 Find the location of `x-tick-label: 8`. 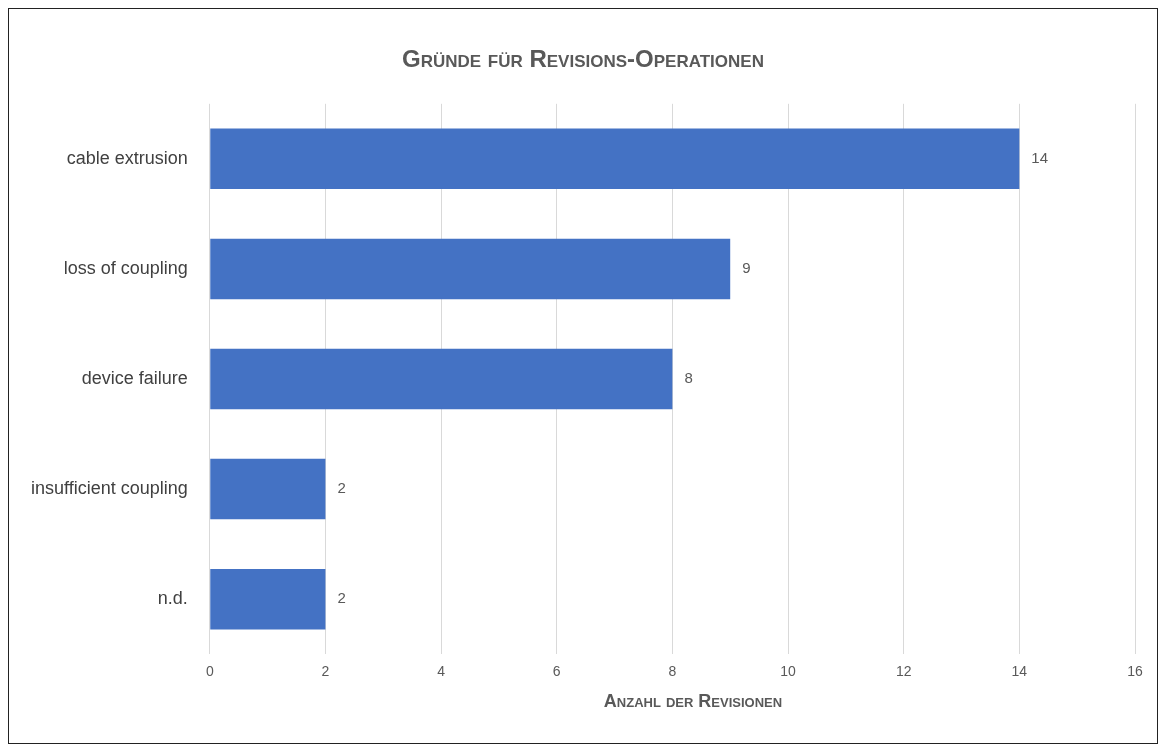

x-tick-label: 8 is located at coordinates (672, 671).